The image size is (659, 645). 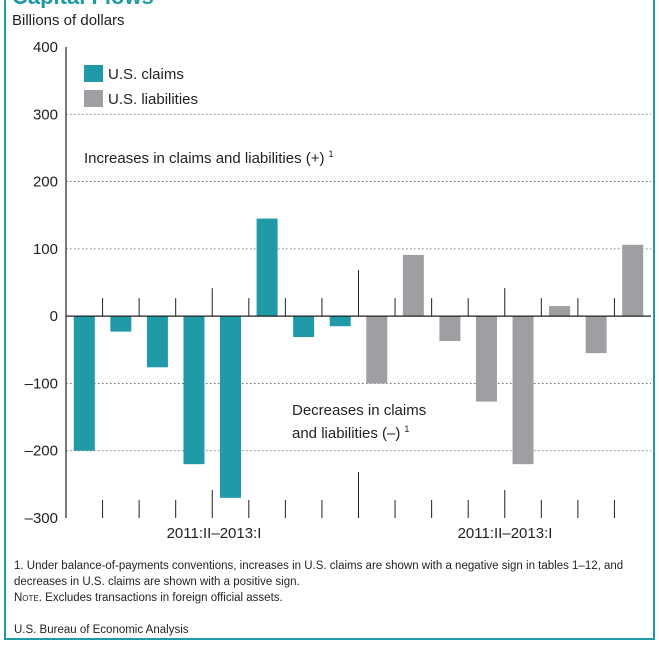 I want to click on y-tick-label: –100, so click(x=41, y=383).